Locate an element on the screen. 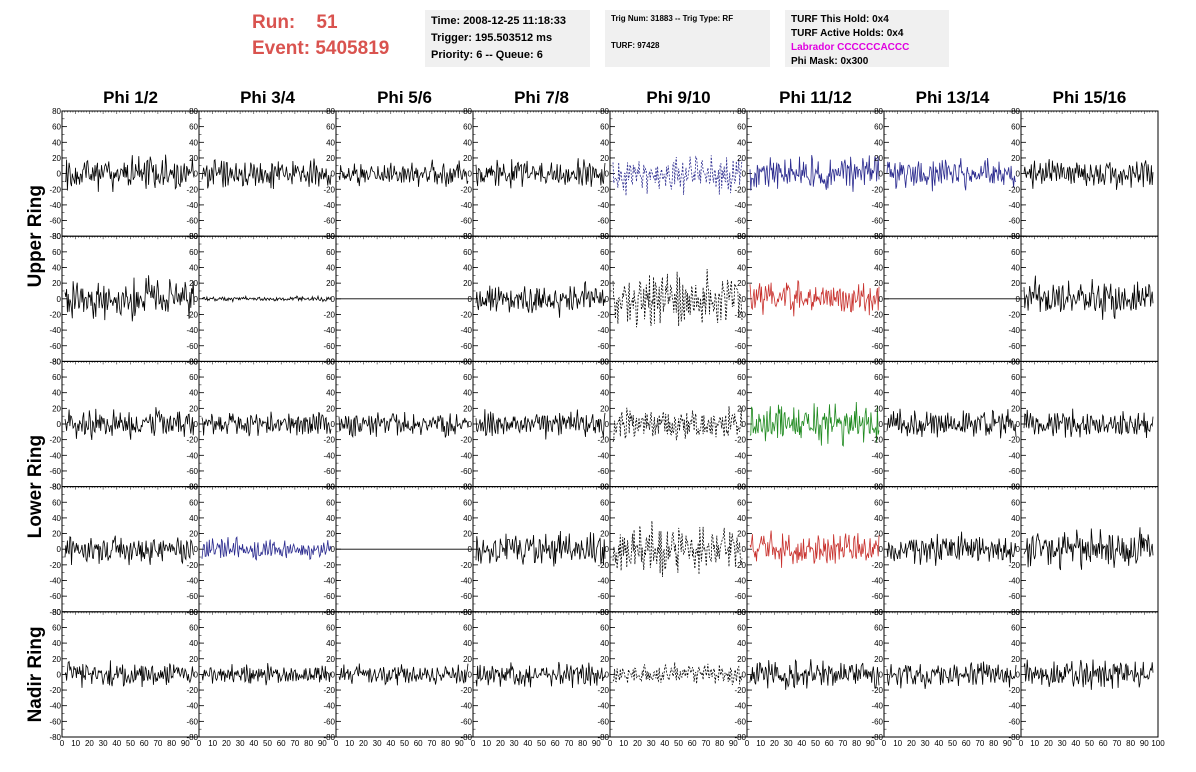 This screenshot has height=772, width=1196. run-row: Run: 51 is located at coordinates (320, 23).